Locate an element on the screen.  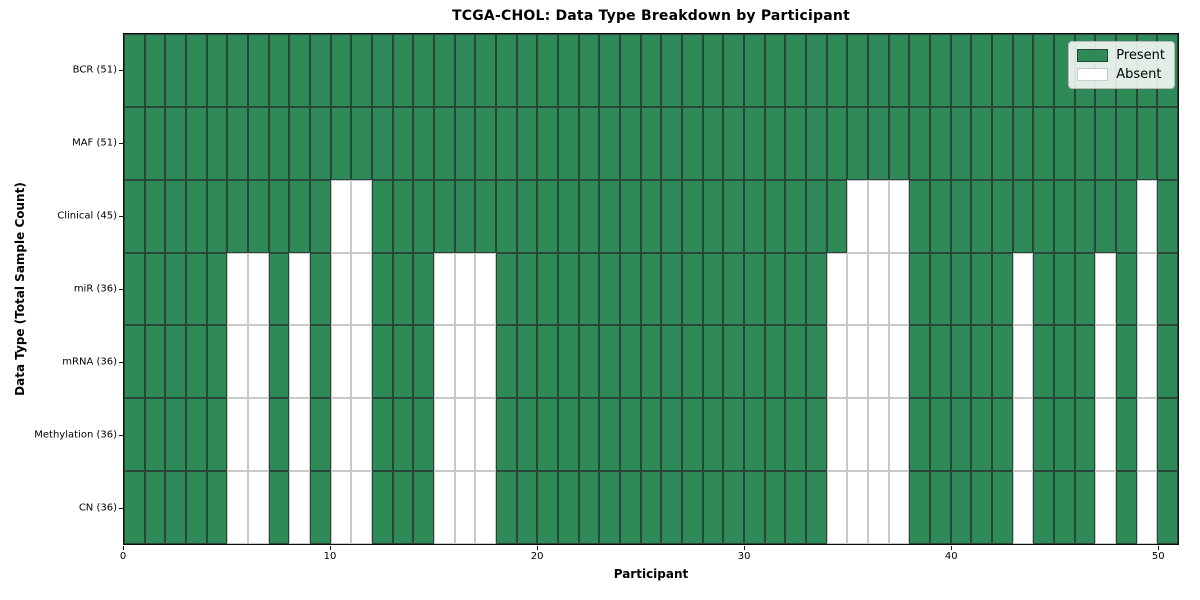
y-tick-label: miR (36) is located at coordinates (95, 289).